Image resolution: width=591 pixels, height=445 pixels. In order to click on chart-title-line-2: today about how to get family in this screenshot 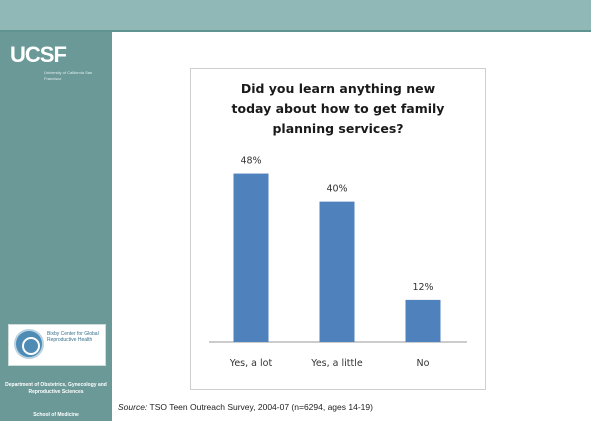, I will do `click(338, 108)`.